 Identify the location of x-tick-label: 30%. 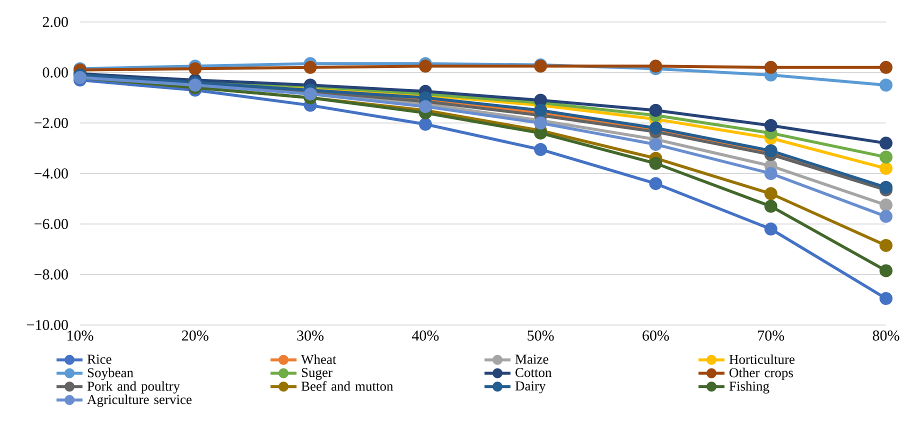
(310, 335).